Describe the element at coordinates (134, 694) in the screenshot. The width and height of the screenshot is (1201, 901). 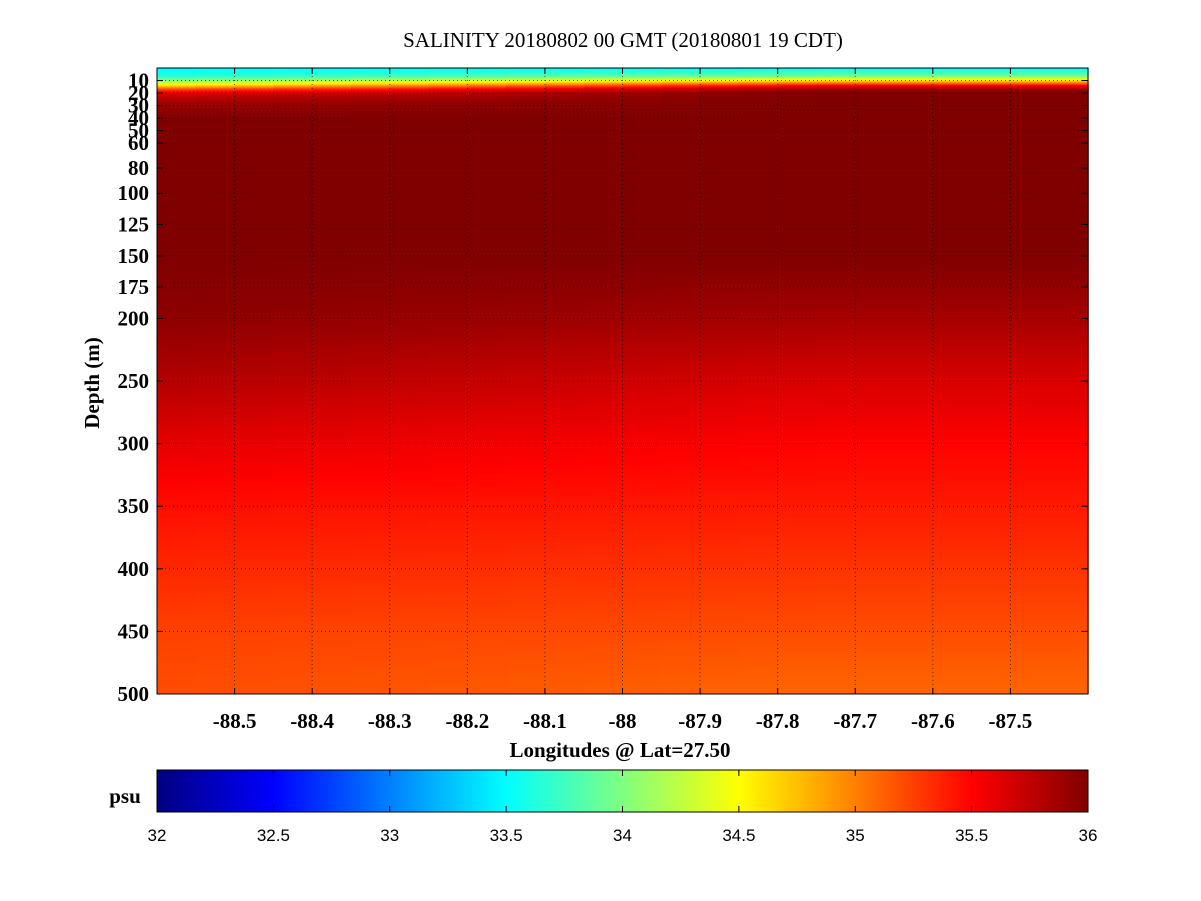
I see `y-tick-label: 500` at that location.